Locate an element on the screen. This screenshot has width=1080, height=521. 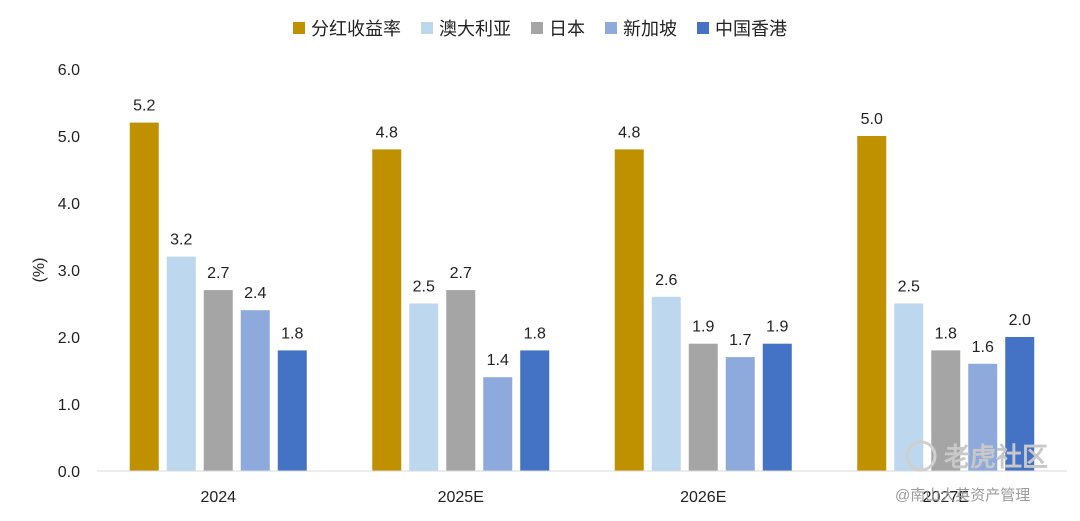
legend-item: 中国香港 is located at coordinates (742, 29).